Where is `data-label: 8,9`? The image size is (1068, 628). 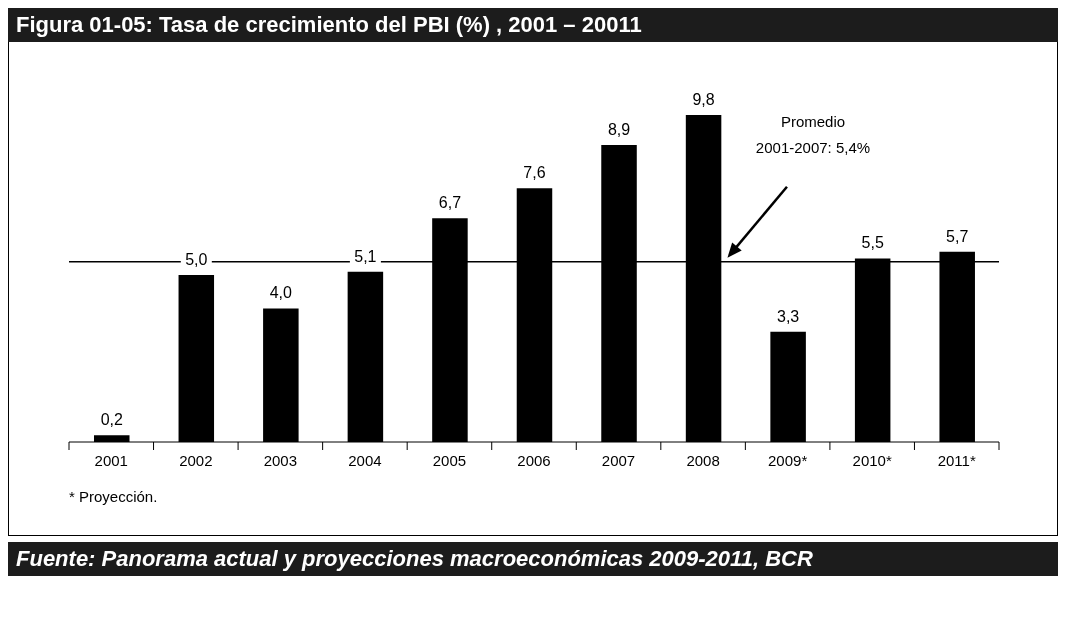 data-label: 8,9 is located at coordinates (619, 129).